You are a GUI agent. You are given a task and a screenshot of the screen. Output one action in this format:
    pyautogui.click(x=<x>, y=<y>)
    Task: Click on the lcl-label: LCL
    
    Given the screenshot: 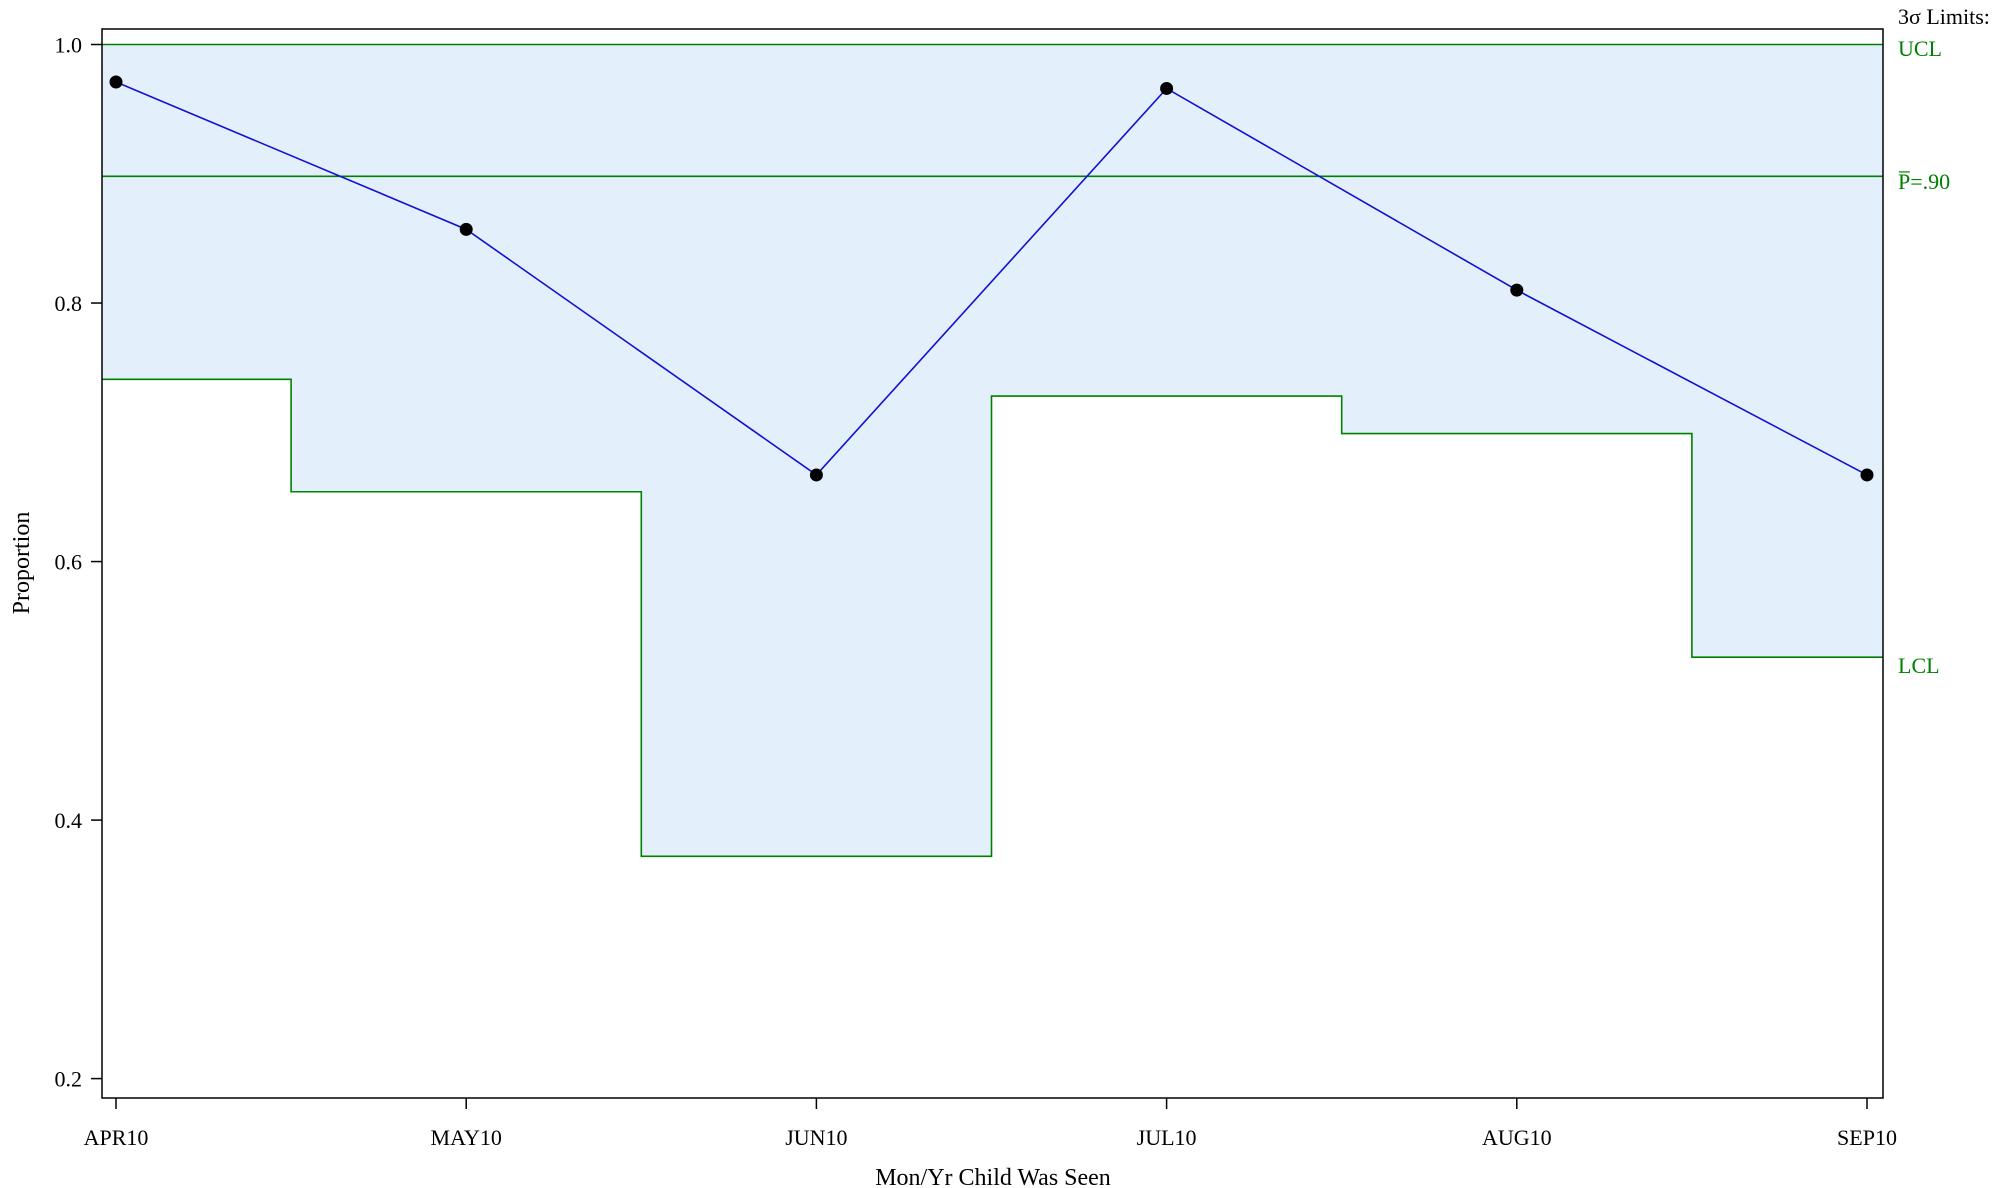 What is the action you would take?
    pyautogui.click(x=1919, y=665)
    